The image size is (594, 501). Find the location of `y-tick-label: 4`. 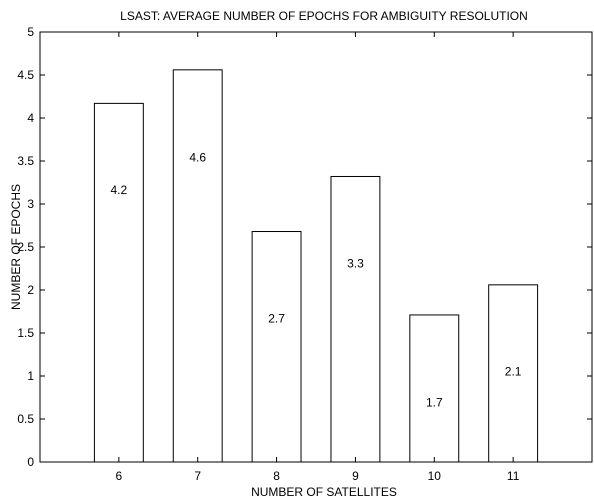

y-tick-label: 4 is located at coordinates (30, 118).